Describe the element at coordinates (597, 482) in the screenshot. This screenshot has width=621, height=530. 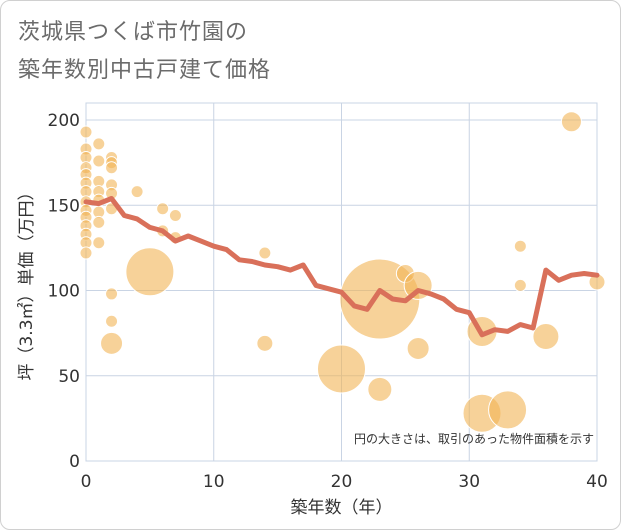
I see `x-tick-label: 40` at that location.